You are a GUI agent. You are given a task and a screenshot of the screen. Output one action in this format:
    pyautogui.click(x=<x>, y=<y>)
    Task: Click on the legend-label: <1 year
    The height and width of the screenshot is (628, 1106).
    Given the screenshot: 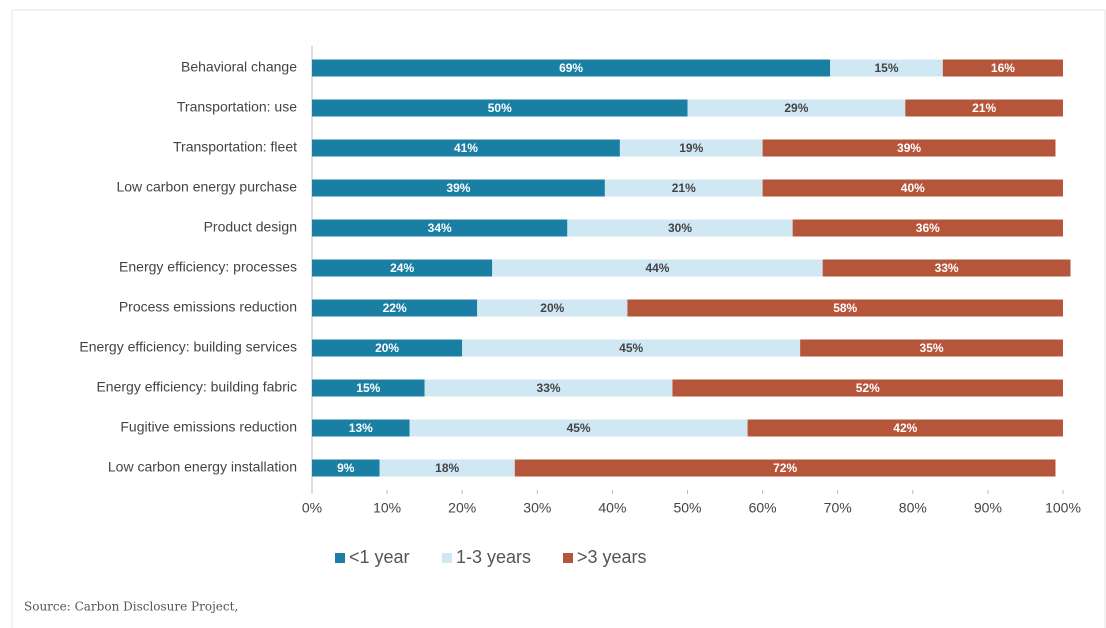 What is the action you would take?
    pyautogui.click(x=379, y=557)
    